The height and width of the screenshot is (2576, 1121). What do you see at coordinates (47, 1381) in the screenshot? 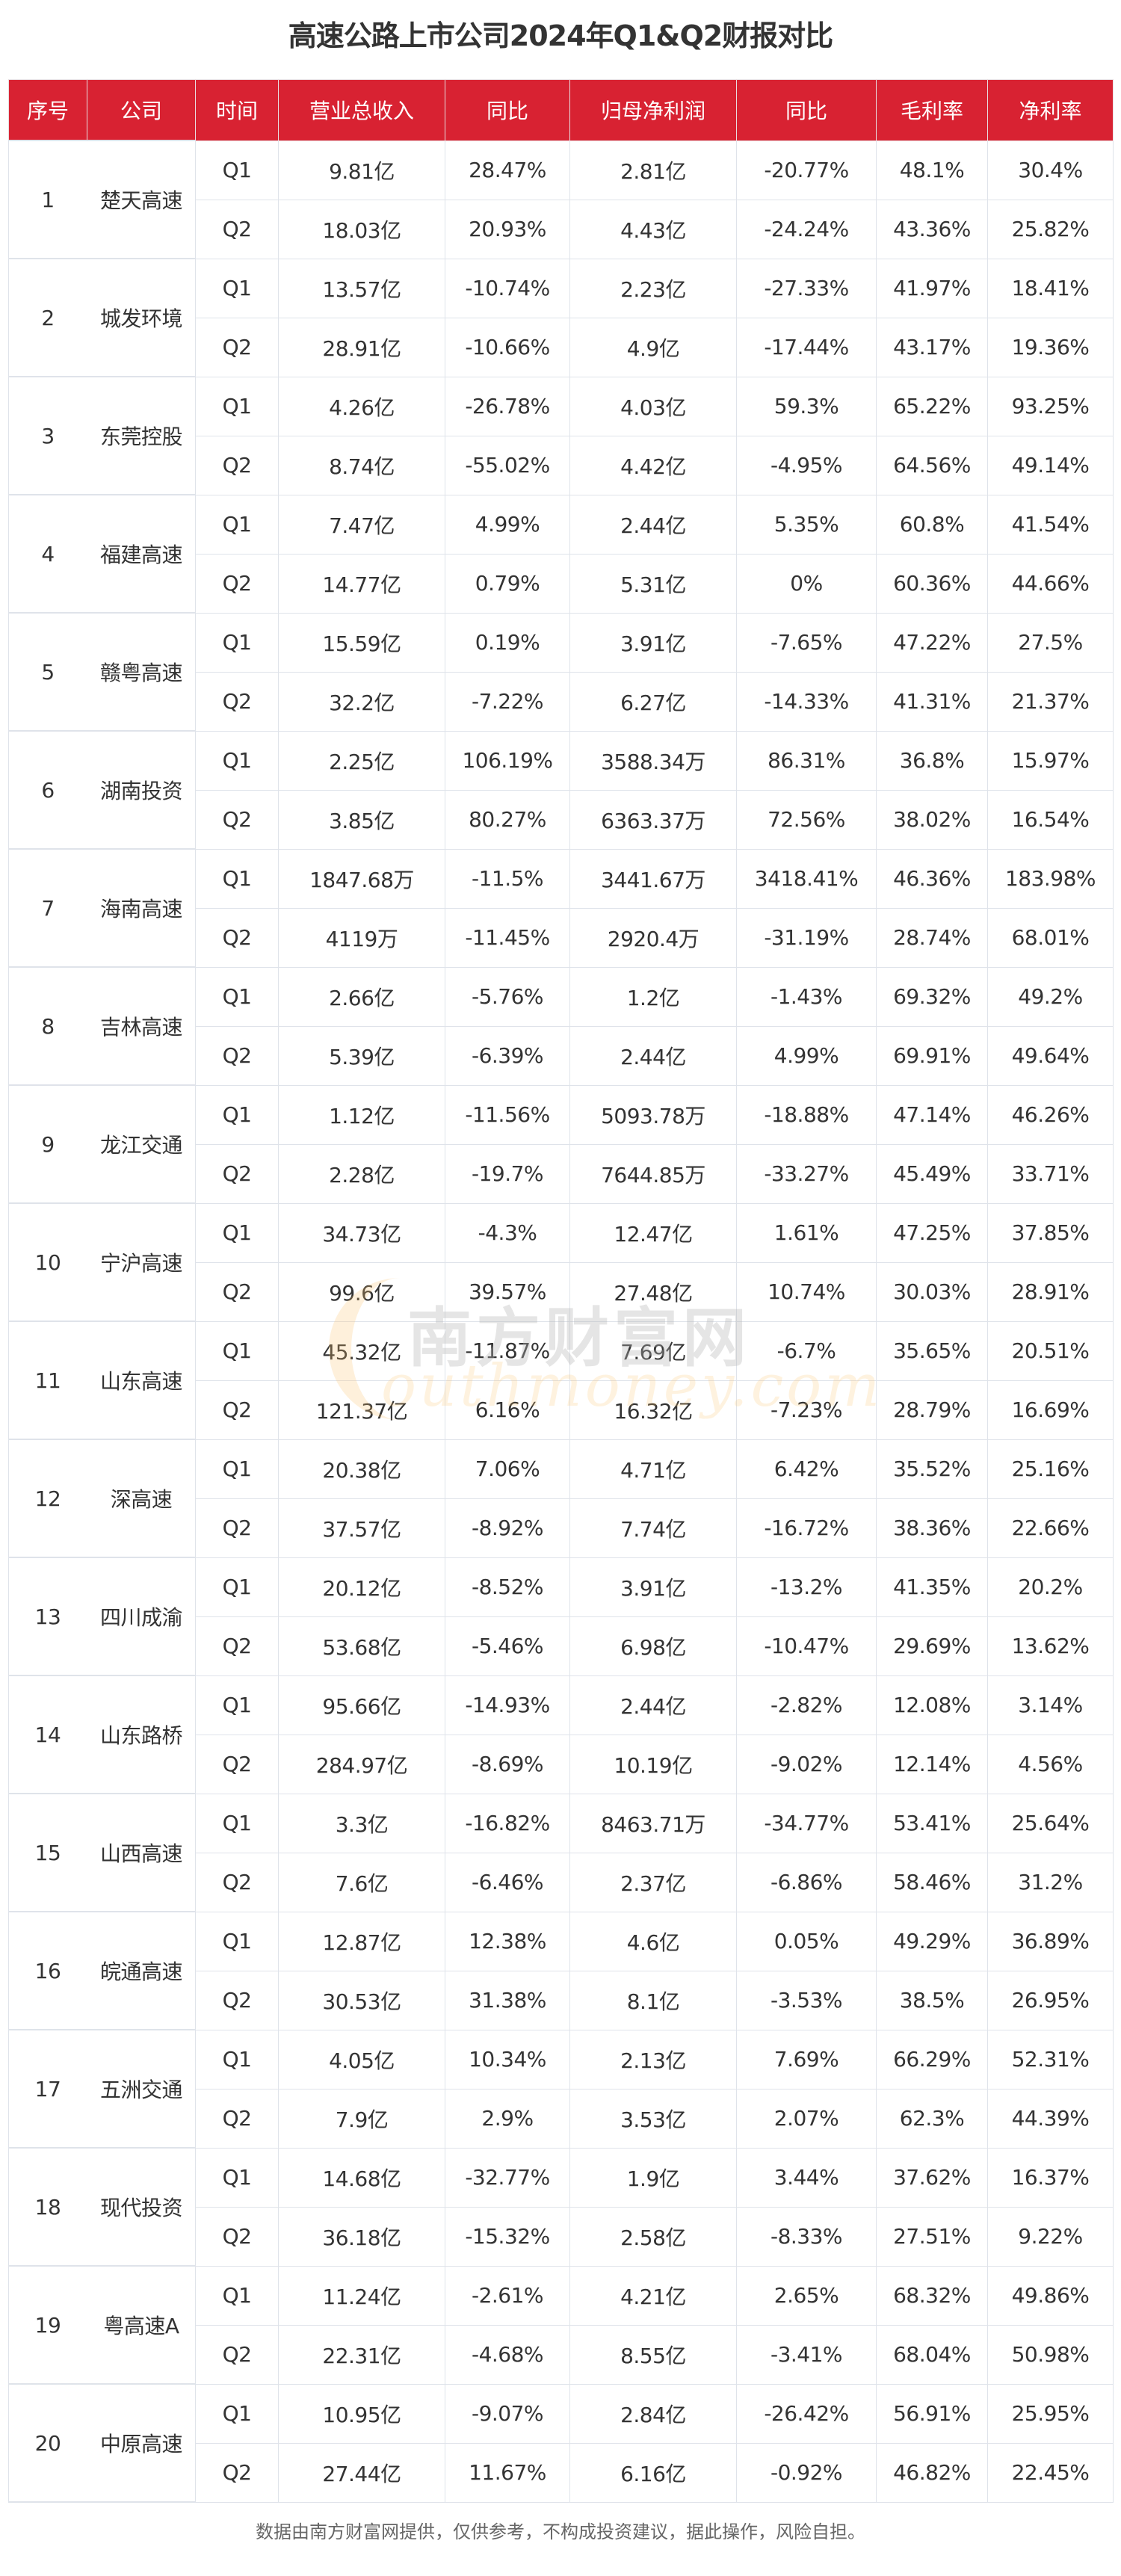
I see `cell-index: 11` at bounding box center [47, 1381].